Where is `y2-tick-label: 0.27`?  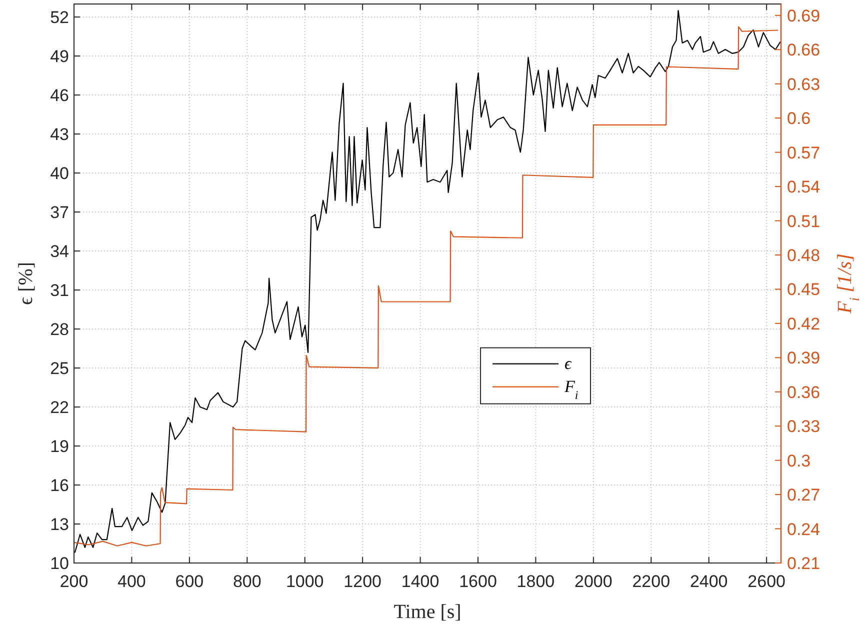
y2-tick-label: 0.27 is located at coordinates (803, 495).